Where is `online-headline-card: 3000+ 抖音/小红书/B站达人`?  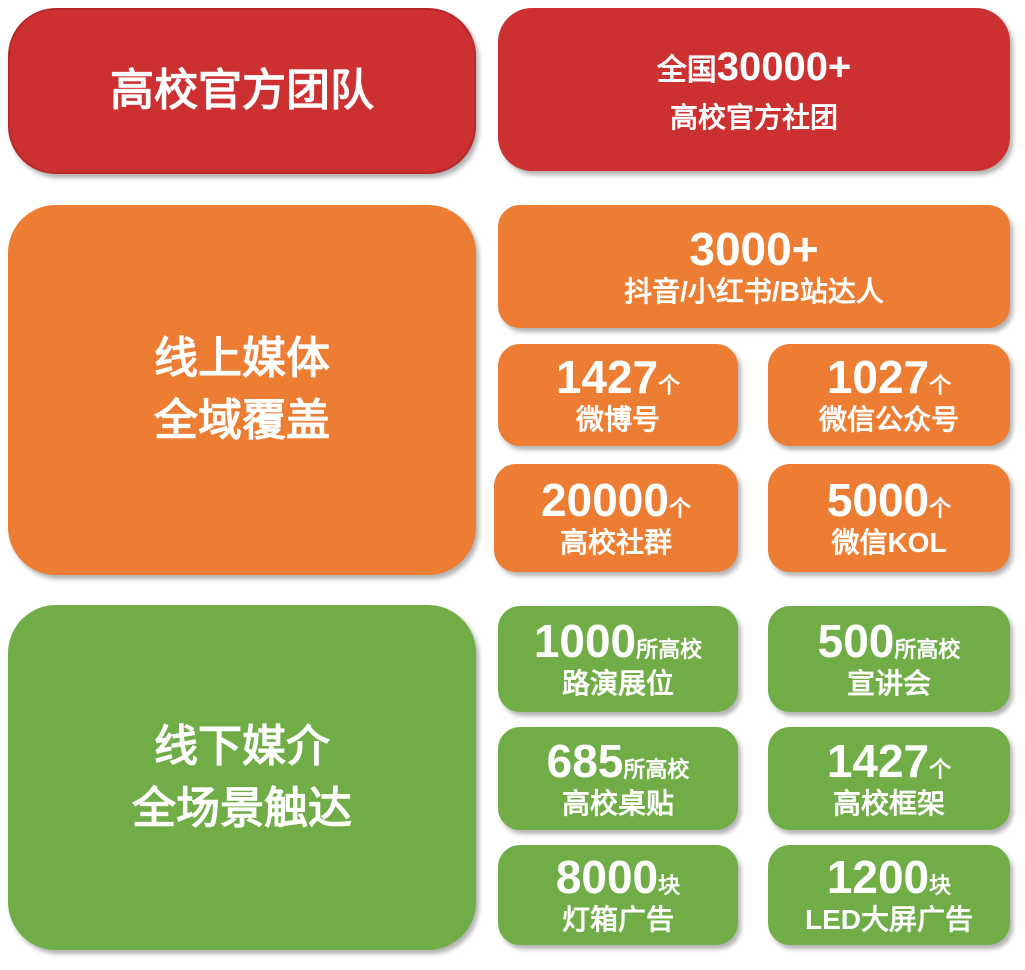
online-headline-card: 3000+ 抖音/小红书/B站达人 is located at coordinates (754, 266).